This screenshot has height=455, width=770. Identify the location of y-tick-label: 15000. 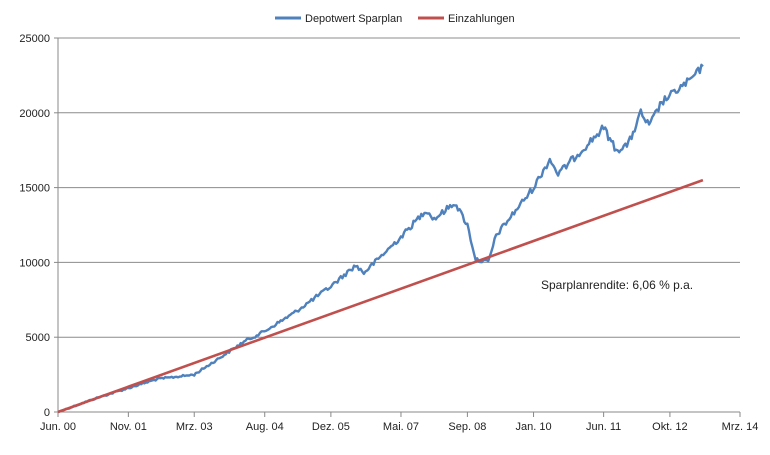
(34, 189).